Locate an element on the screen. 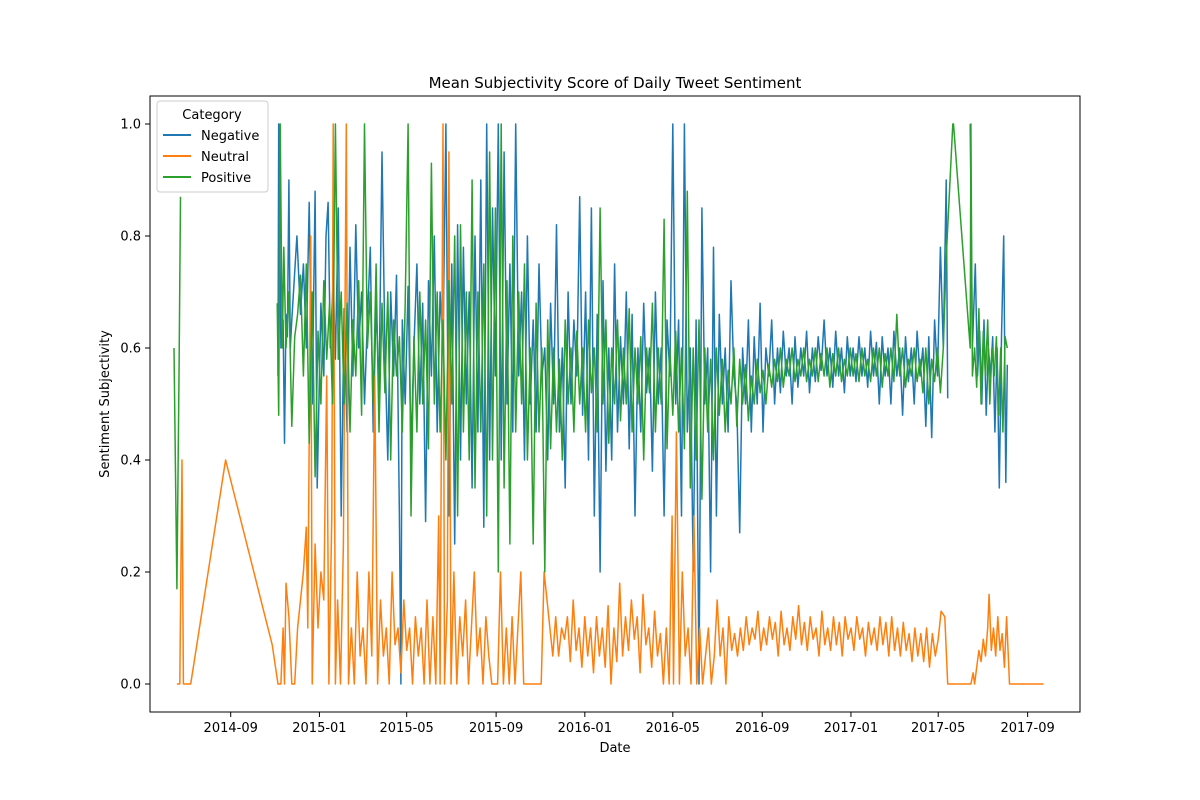 Image resolution: width=1200 pixels, height=800 pixels. x-tick-label: 2016-01 is located at coordinates (585, 728).